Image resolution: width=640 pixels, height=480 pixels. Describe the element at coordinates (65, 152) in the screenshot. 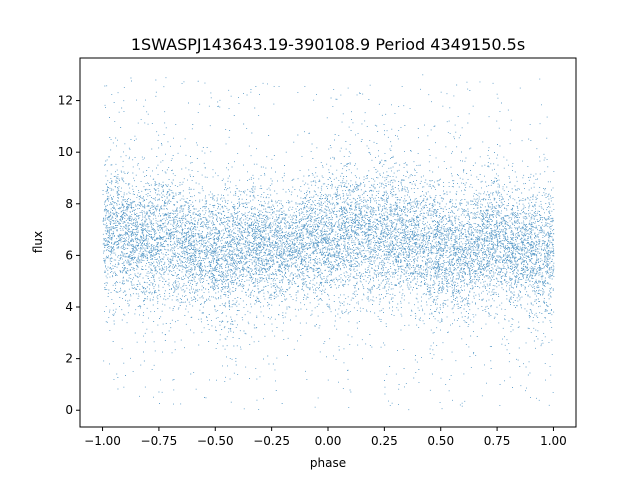

I see `y-tick-label: 10` at that location.